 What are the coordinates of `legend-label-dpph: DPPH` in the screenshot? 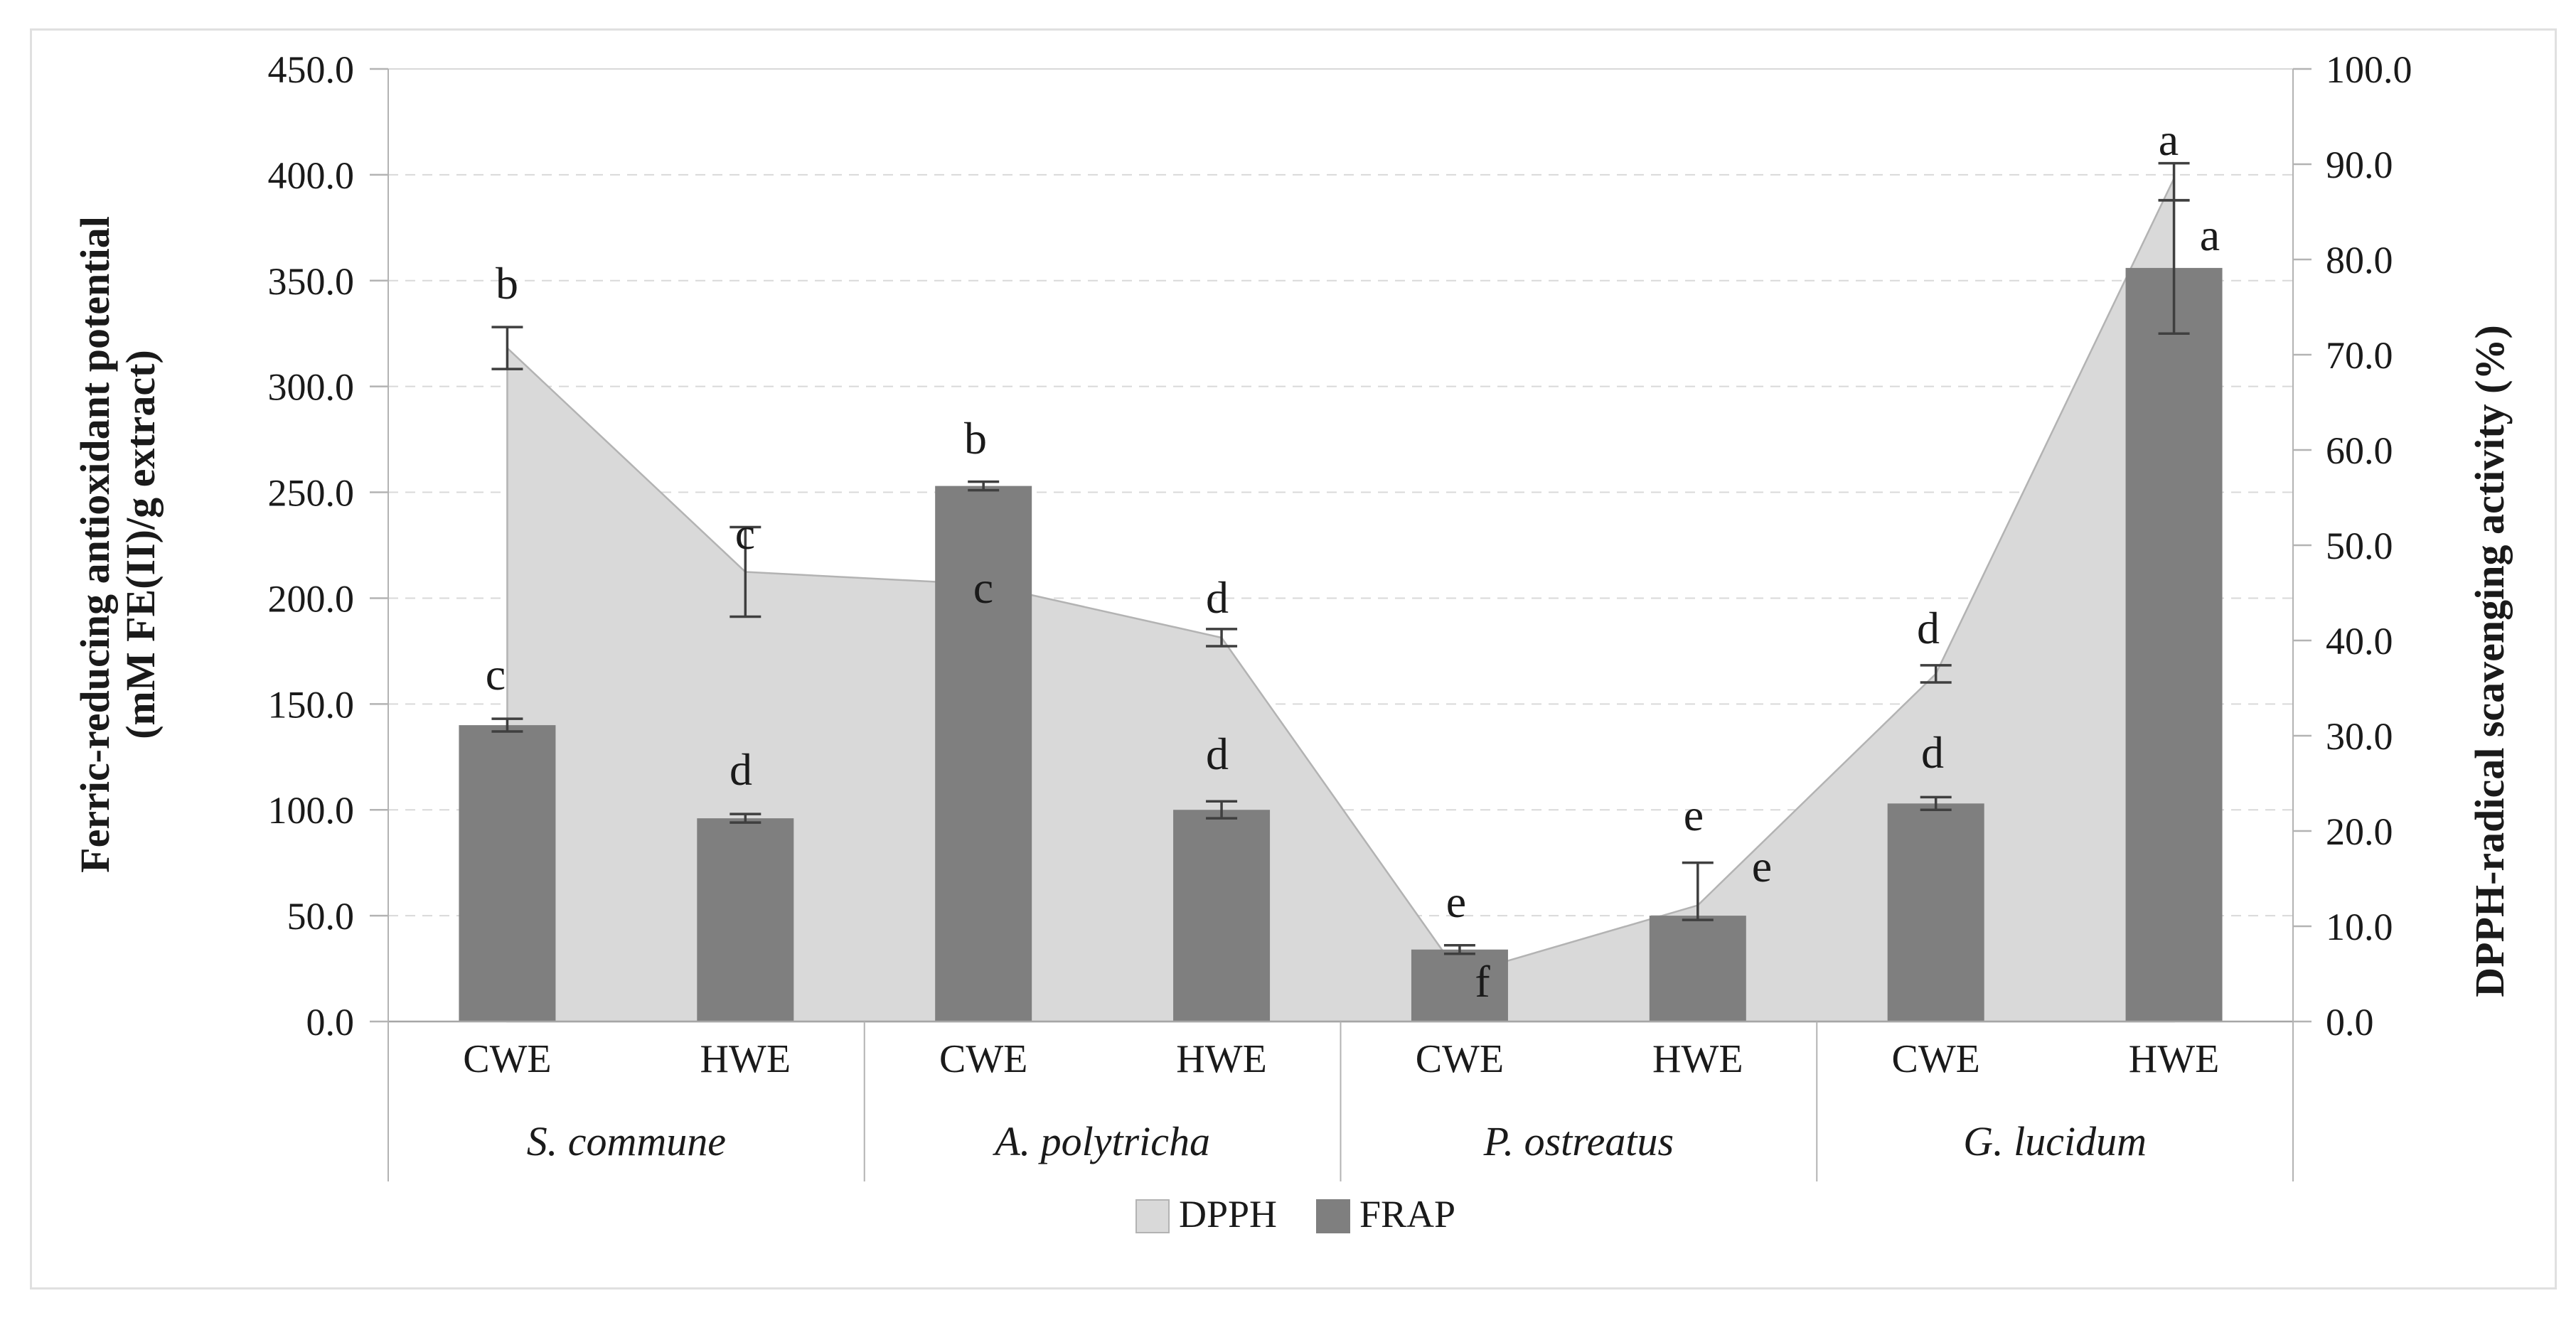 It's located at (1228, 1214).